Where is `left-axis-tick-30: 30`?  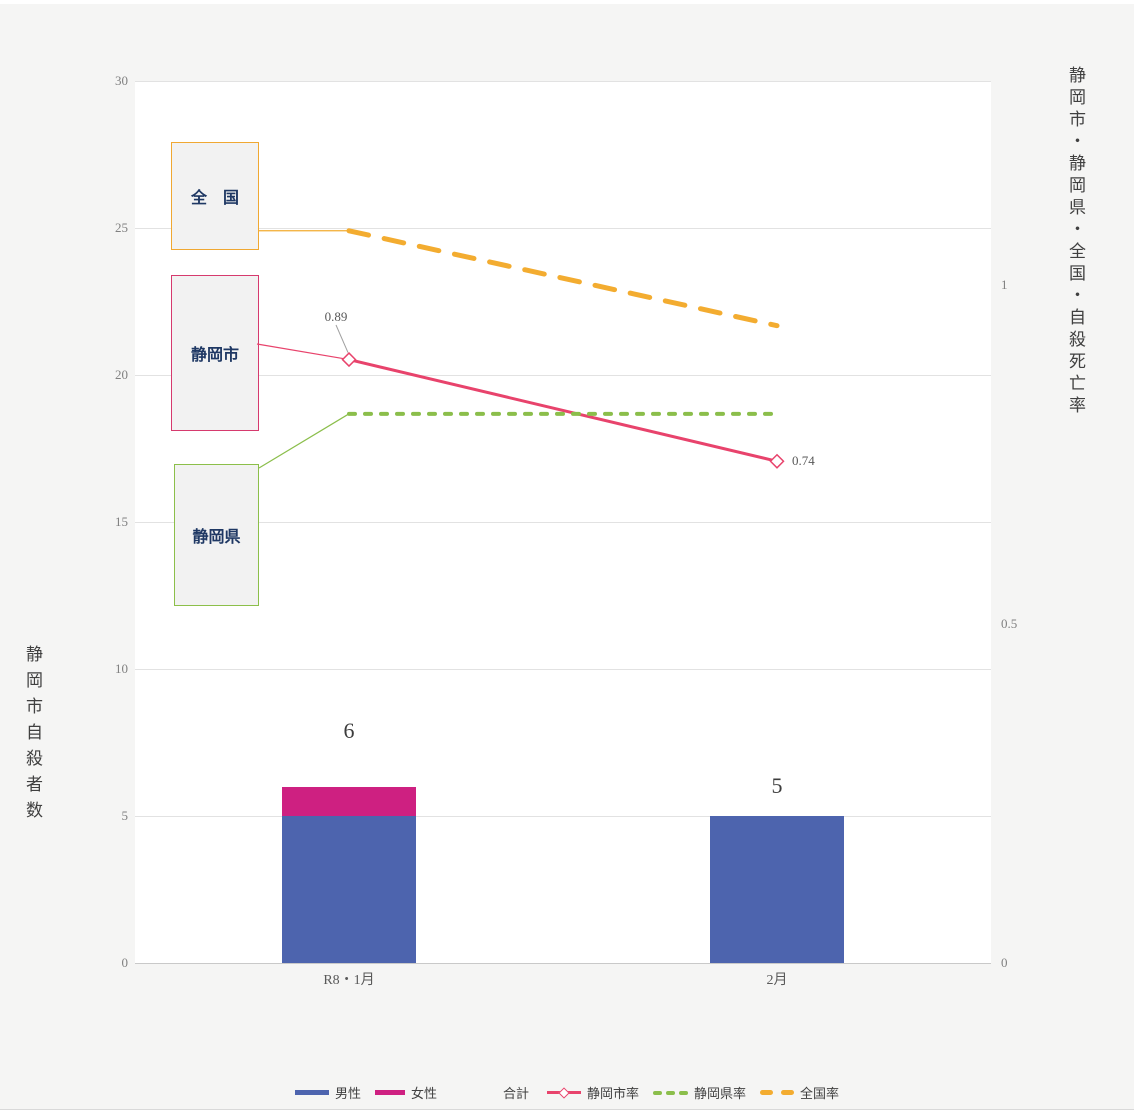 left-axis-tick-30: 30 is located at coordinates (121, 80).